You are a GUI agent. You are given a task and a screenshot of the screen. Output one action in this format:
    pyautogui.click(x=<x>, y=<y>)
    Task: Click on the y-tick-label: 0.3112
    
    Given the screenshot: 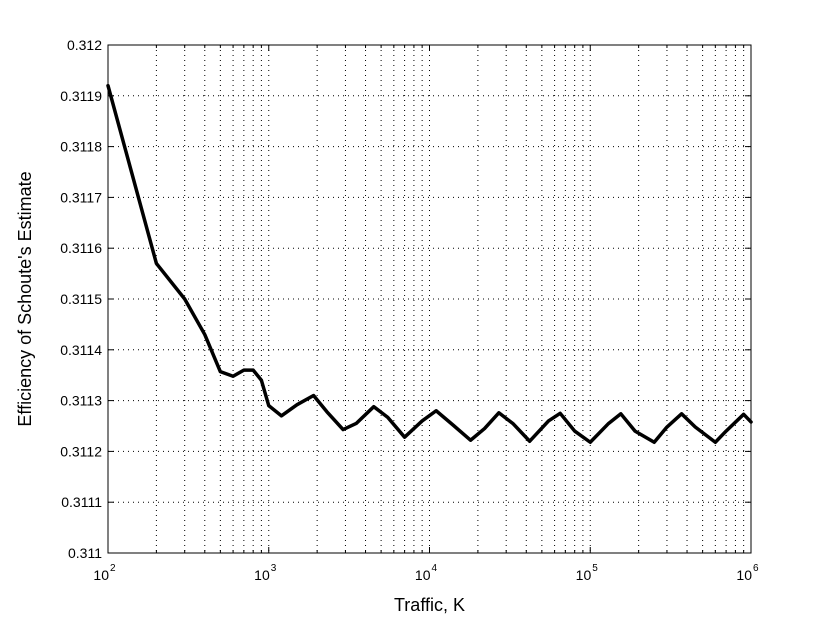 What is the action you would take?
    pyautogui.click(x=81, y=451)
    